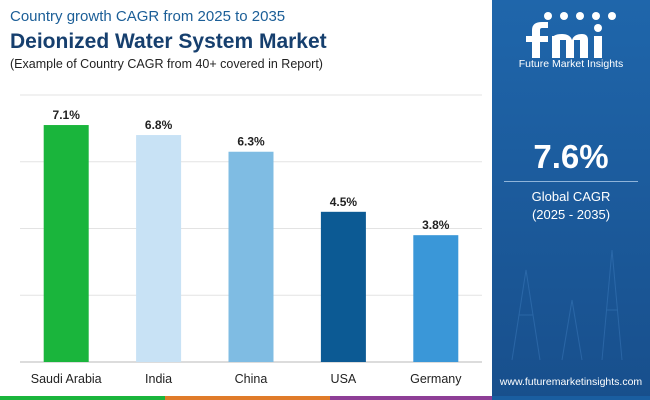  What do you see at coordinates (251, 256) in the screenshot?
I see `bar-china` at bounding box center [251, 256].